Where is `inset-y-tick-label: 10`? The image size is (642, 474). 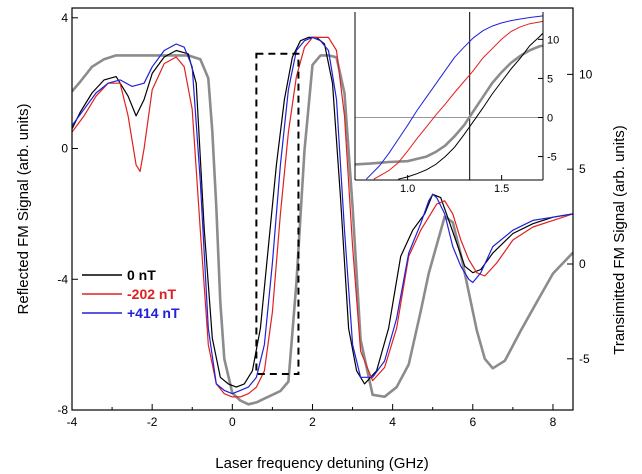
inset-y-tick-label: 10 is located at coordinates (553, 40).